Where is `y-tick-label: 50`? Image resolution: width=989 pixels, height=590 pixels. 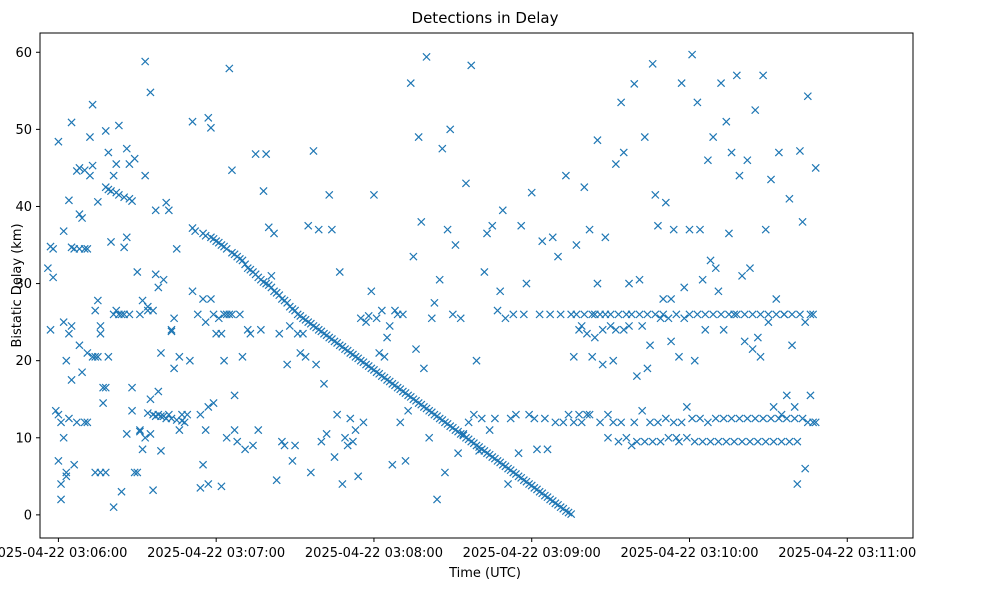 y-tick-label: 50 is located at coordinates (23, 130).